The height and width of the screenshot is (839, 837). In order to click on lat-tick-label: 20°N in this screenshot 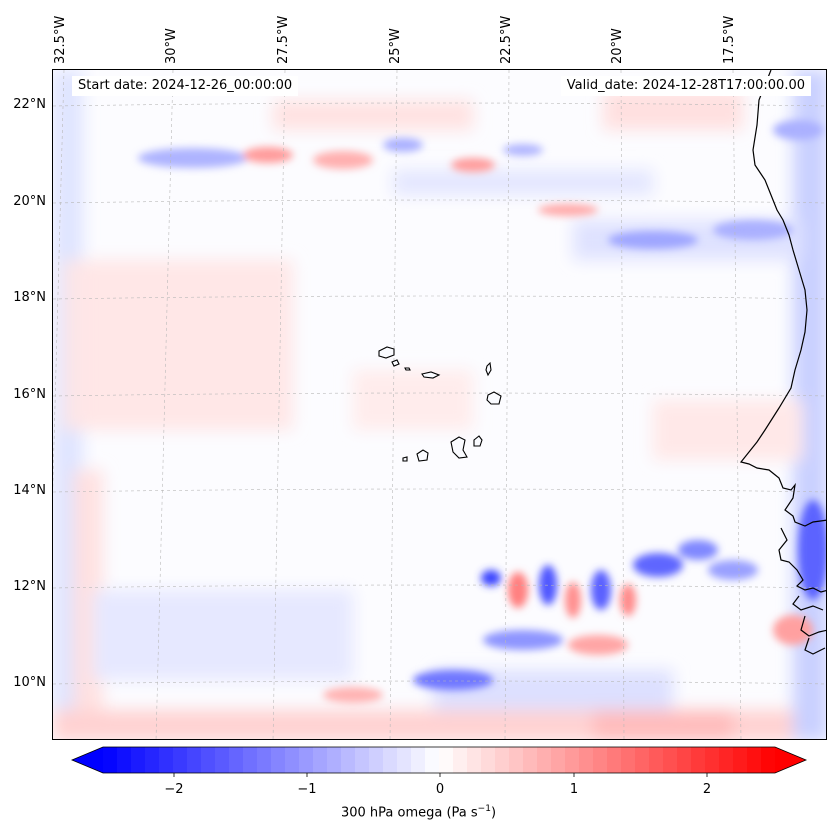, I will do `click(29, 201)`.